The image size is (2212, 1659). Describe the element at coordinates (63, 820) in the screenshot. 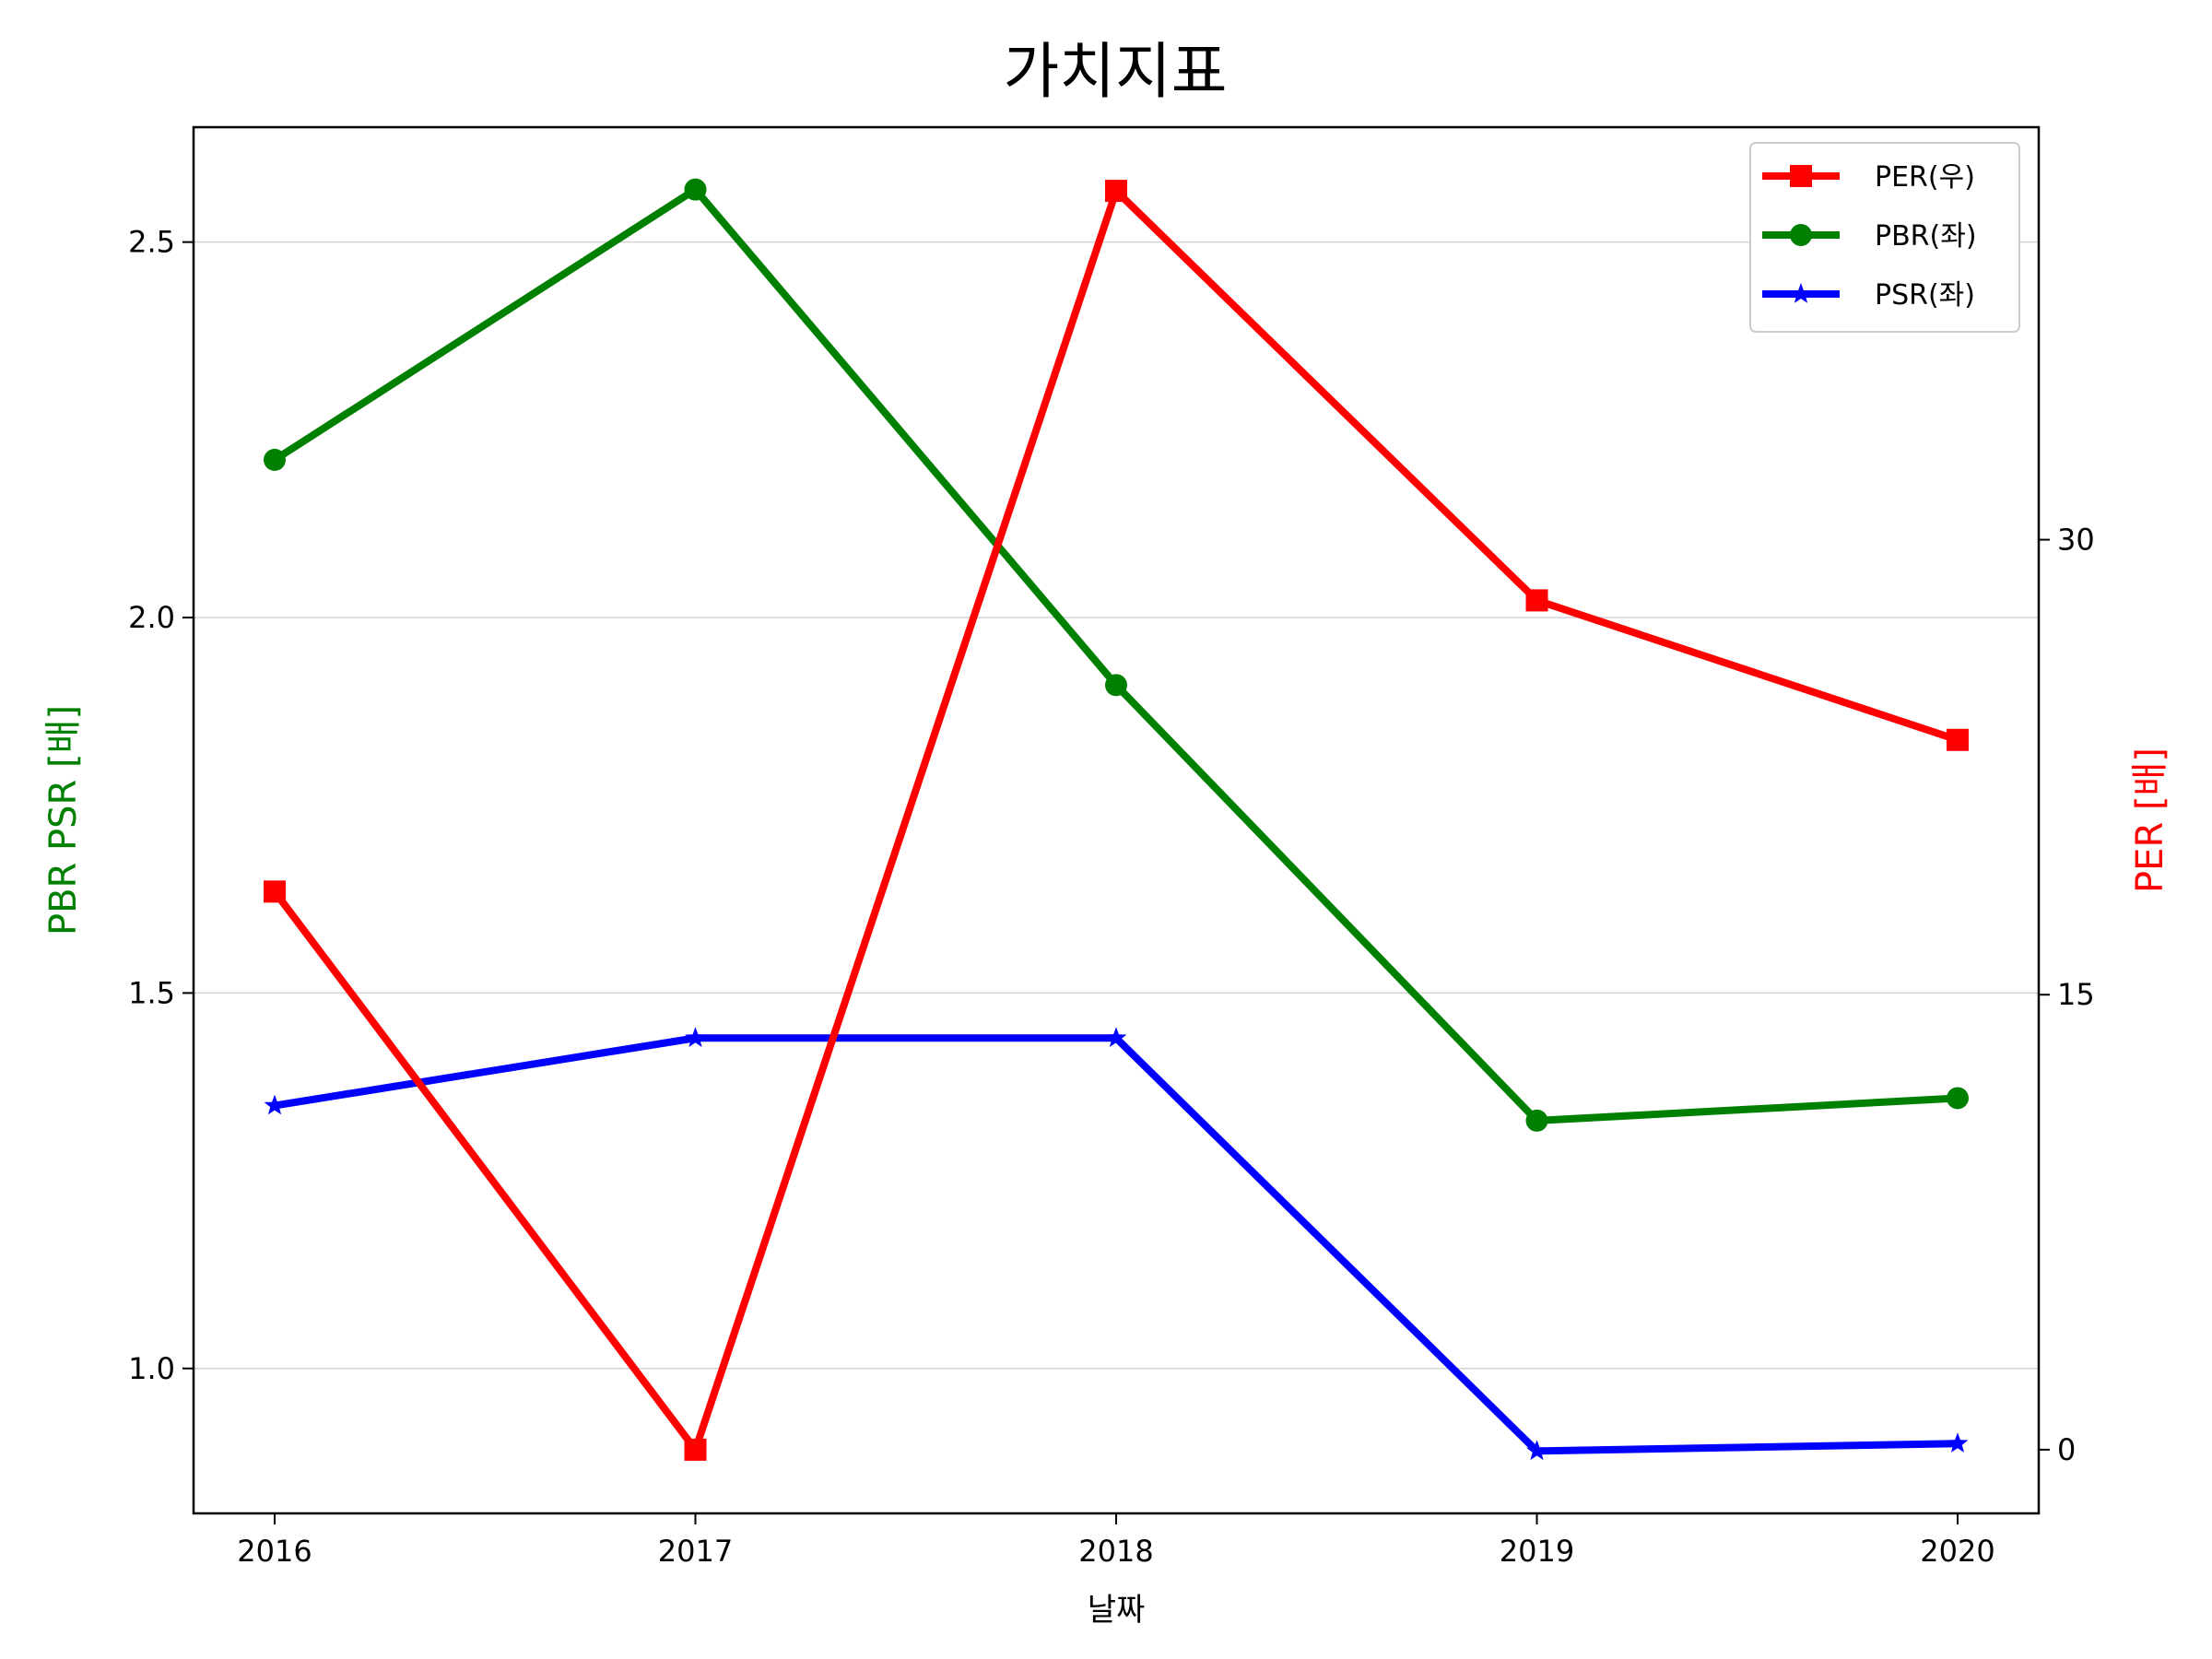

I see `y-axis-left-label: PBR PSR [배]` at that location.